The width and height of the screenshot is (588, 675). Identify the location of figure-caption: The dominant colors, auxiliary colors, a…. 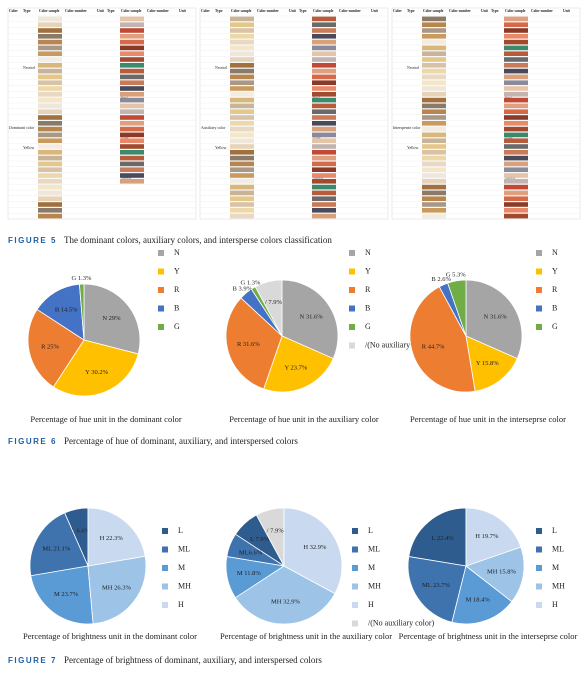
(198, 240).